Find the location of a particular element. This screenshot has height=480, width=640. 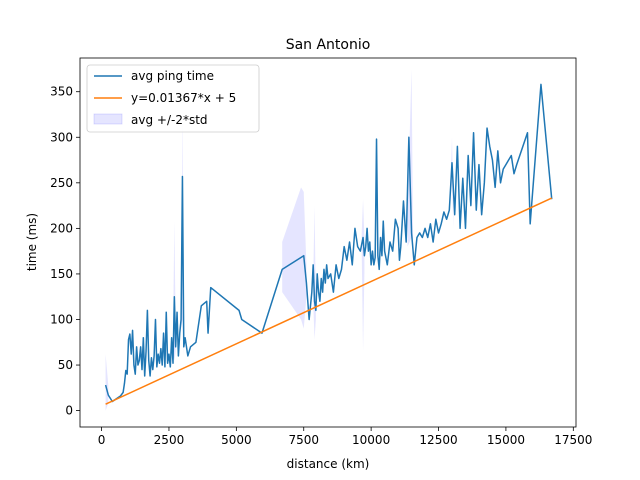

legend-box is located at coordinates (173, 98).